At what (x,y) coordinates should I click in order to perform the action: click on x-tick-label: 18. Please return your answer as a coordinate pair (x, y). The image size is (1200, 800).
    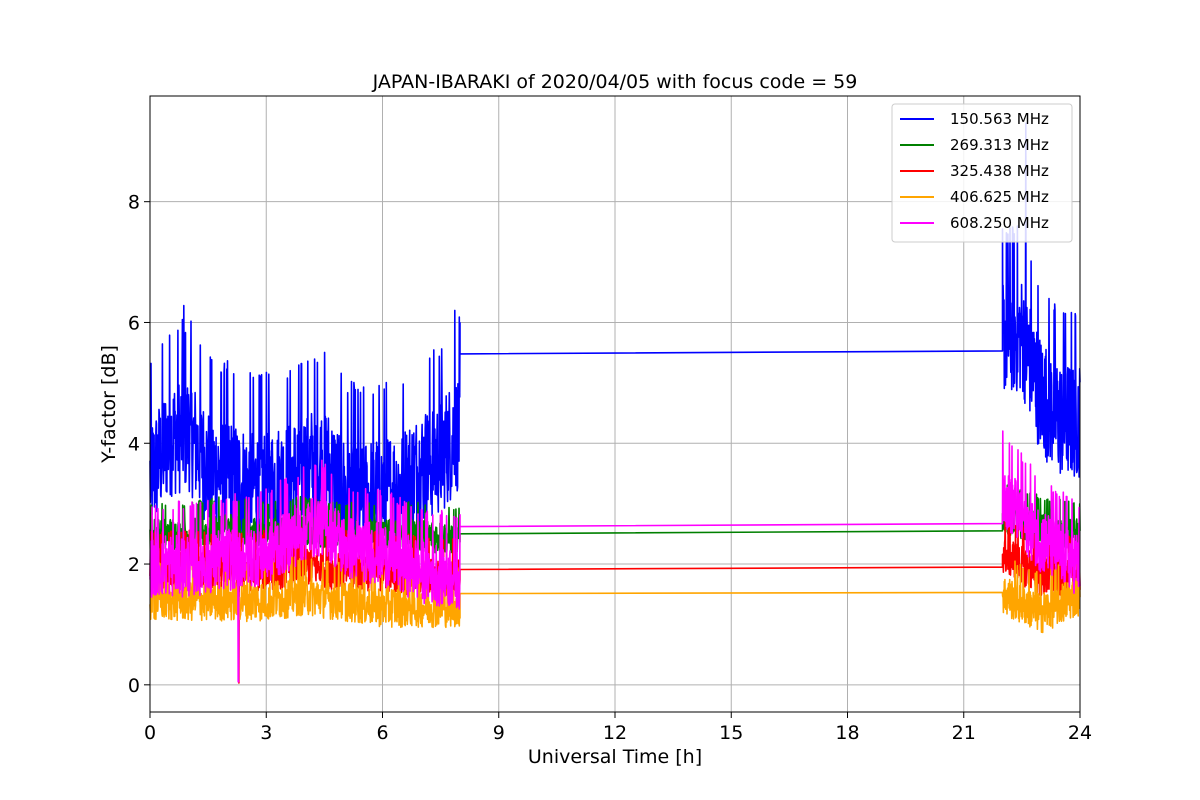
    Looking at the image, I should click on (847, 733).